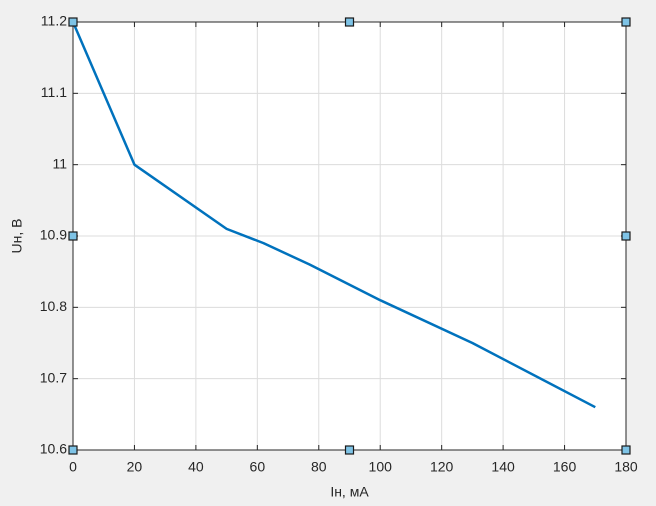 This screenshot has height=506, width=656. What do you see at coordinates (53, 377) in the screenshot?
I see `y-tick-label: 10.7` at bounding box center [53, 377].